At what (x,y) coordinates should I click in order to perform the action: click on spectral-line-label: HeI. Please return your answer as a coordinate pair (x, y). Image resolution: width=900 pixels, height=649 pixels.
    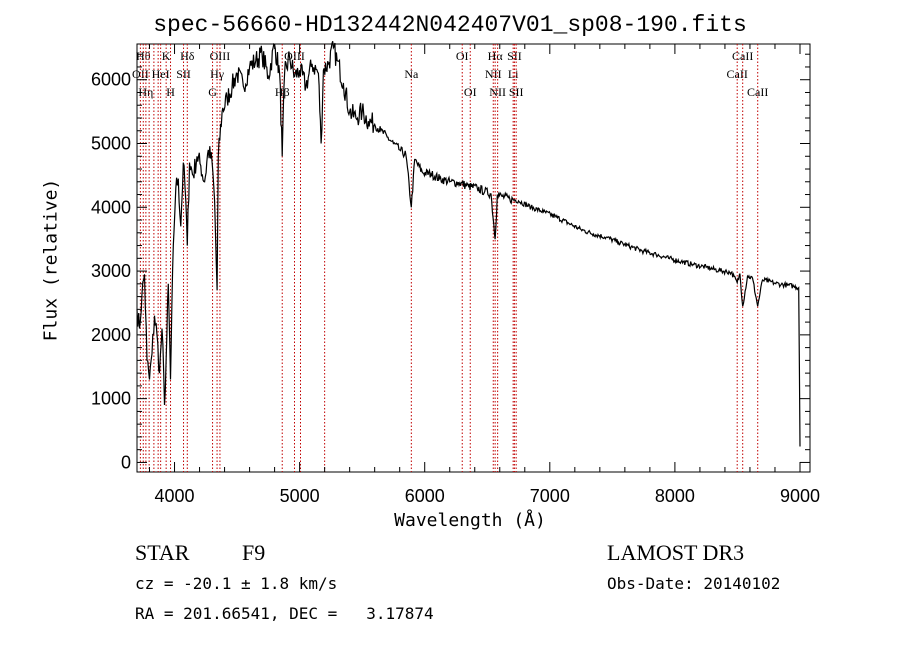
    Looking at the image, I should click on (161, 74).